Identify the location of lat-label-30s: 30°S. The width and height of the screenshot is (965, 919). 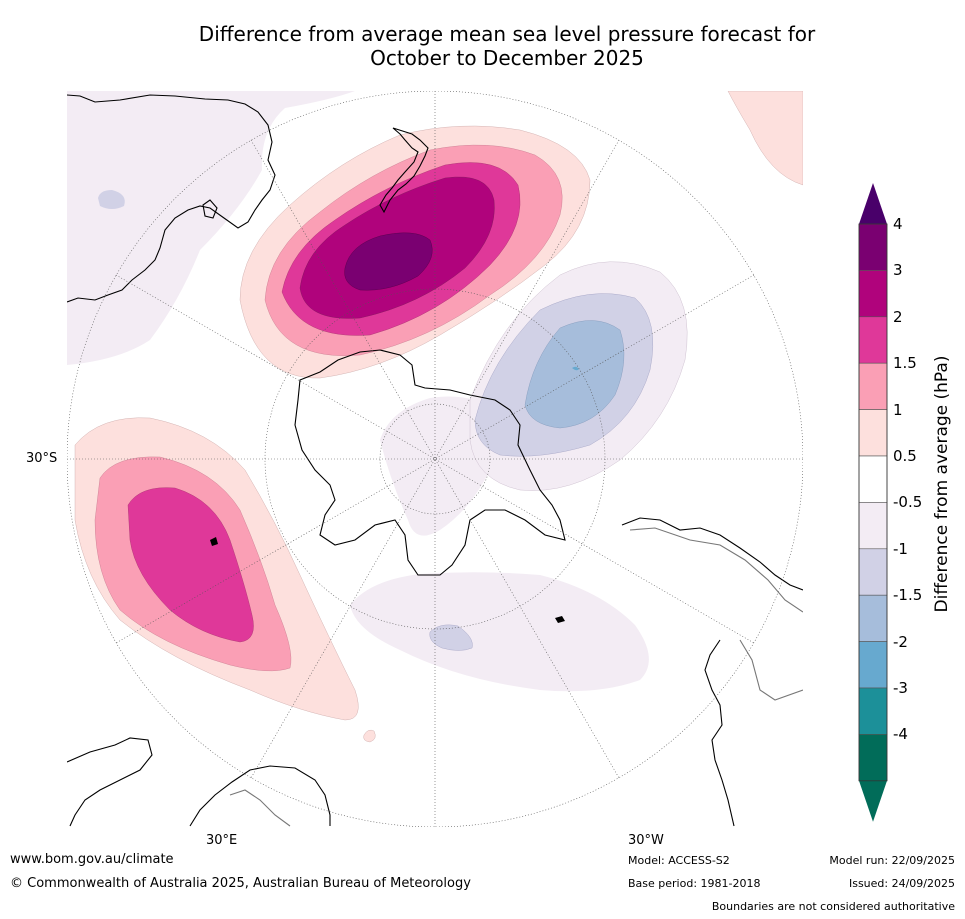
(42, 458).